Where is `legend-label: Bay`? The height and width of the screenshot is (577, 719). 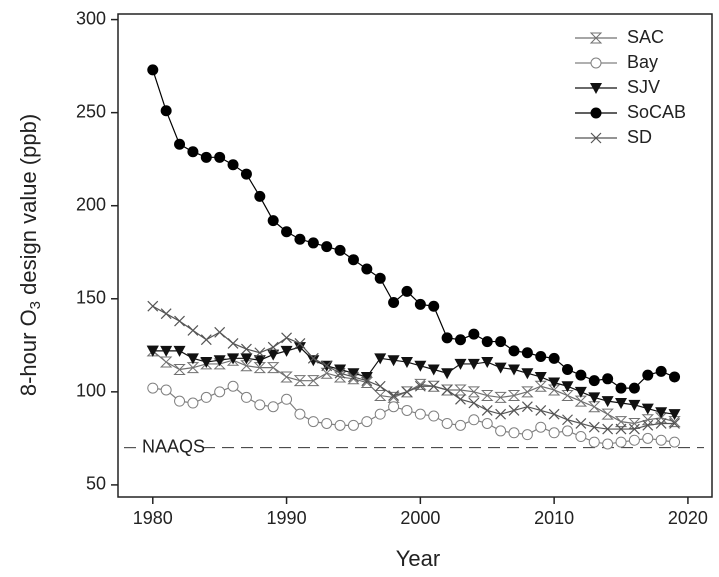 legend-label: Bay is located at coordinates (642, 62).